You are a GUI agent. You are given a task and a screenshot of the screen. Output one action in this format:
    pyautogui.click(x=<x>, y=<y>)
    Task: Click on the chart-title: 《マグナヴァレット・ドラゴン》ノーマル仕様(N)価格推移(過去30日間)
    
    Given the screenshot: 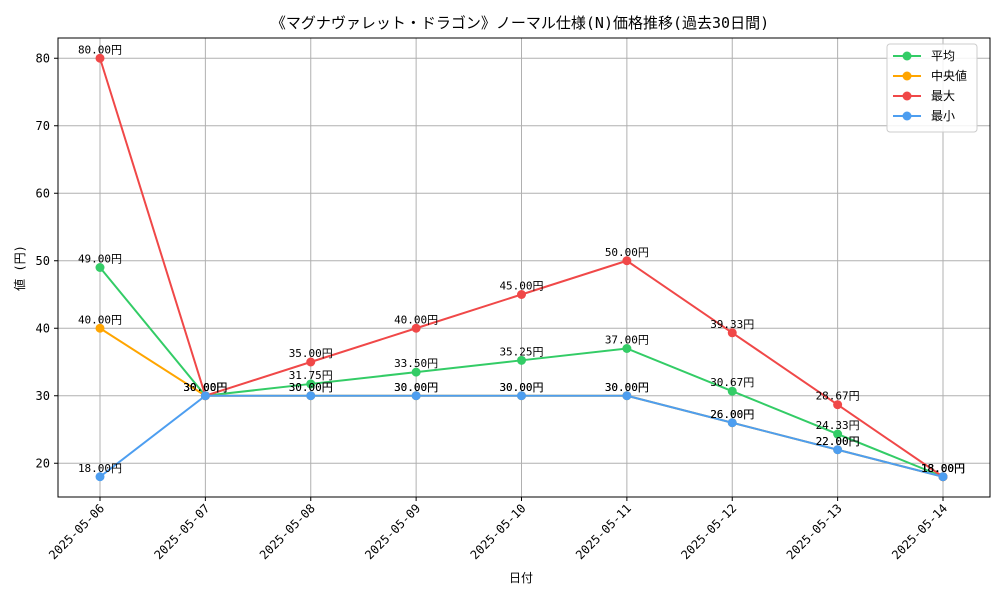 What is the action you would take?
    pyautogui.click(x=520, y=23)
    